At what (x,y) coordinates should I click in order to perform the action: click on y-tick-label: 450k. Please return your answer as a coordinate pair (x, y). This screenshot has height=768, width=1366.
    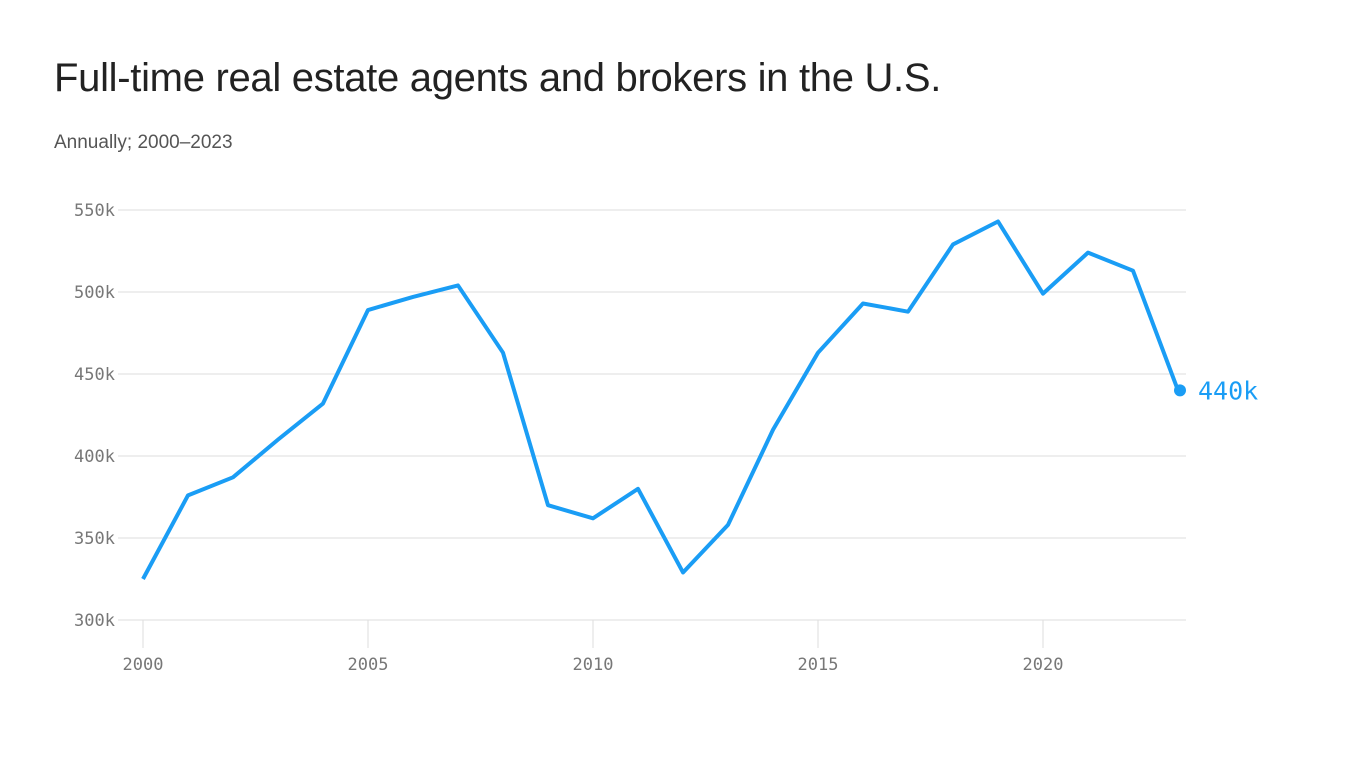
    Looking at the image, I should click on (94, 375).